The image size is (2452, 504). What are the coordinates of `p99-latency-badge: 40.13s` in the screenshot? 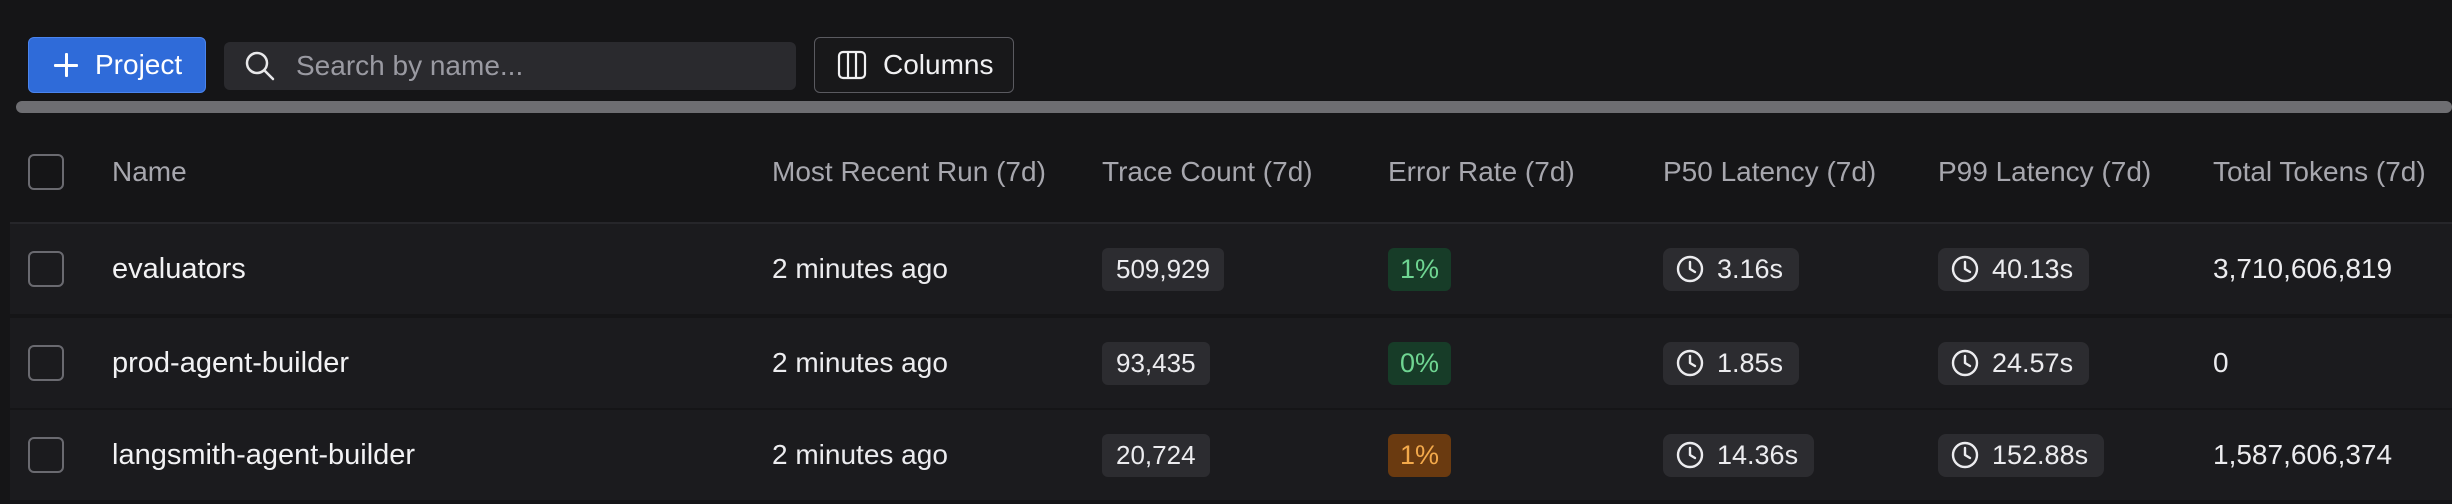 It's located at (2014, 269).